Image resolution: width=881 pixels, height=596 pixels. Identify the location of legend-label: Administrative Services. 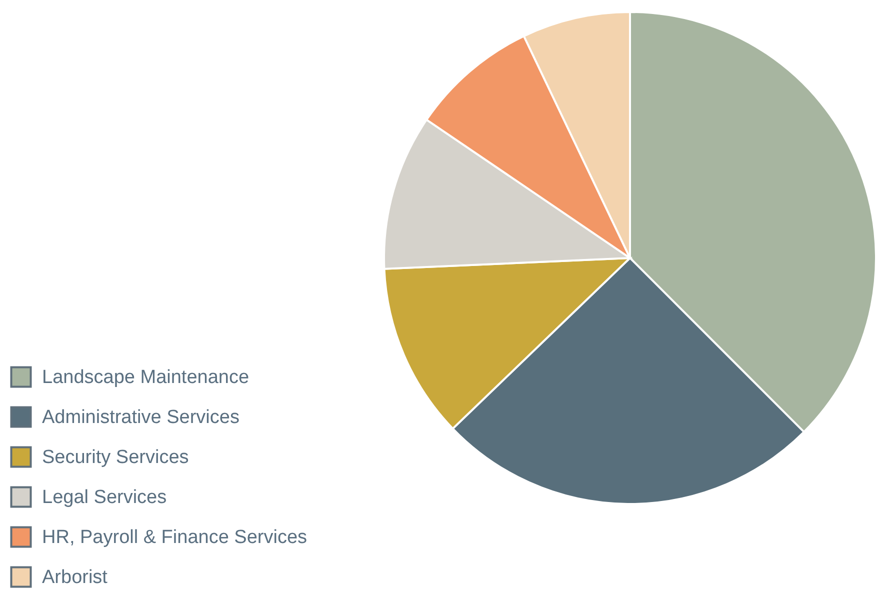
(141, 417).